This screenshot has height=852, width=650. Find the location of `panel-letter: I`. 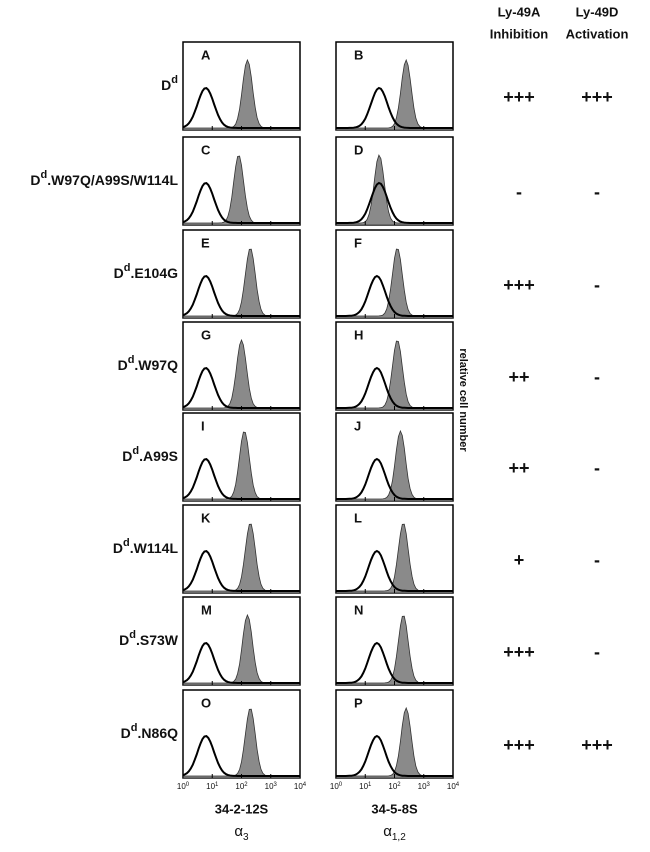

panel-letter: I is located at coordinates (203, 425).